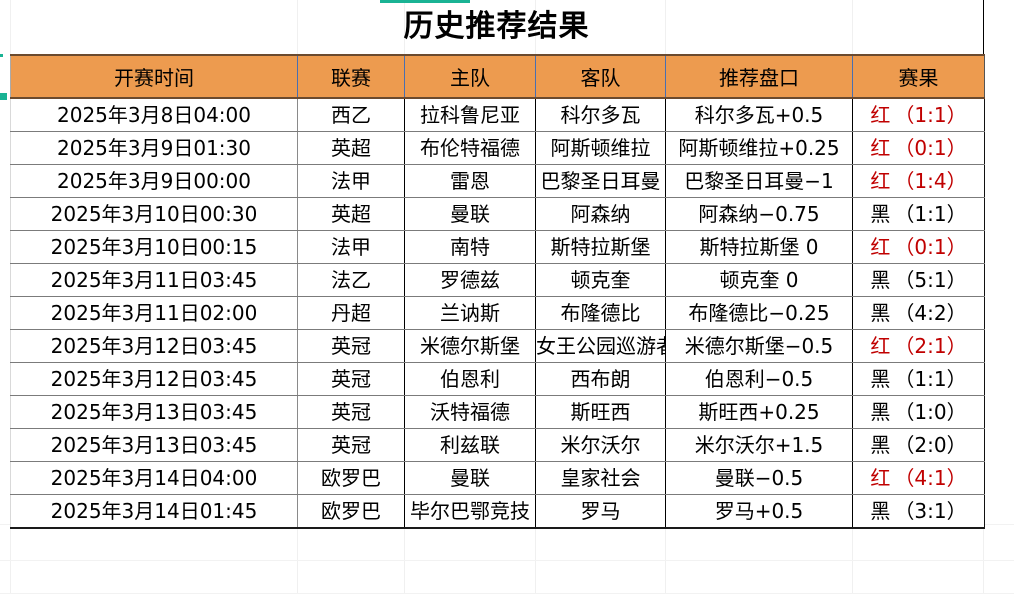  I want to click on cell-away: 罗马, so click(600, 511).